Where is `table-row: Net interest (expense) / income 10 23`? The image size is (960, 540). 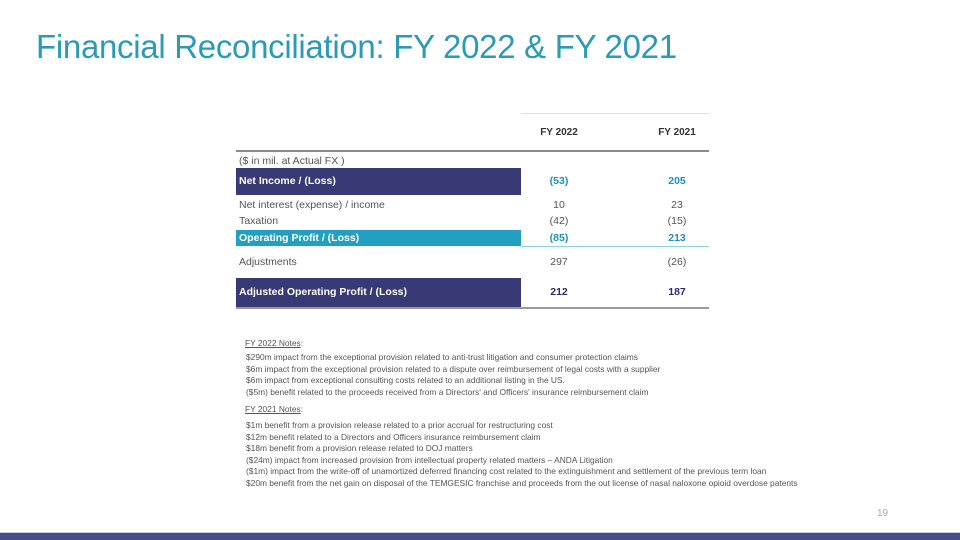
table-row: Net interest (expense) / income 10 23 is located at coordinates (472, 205).